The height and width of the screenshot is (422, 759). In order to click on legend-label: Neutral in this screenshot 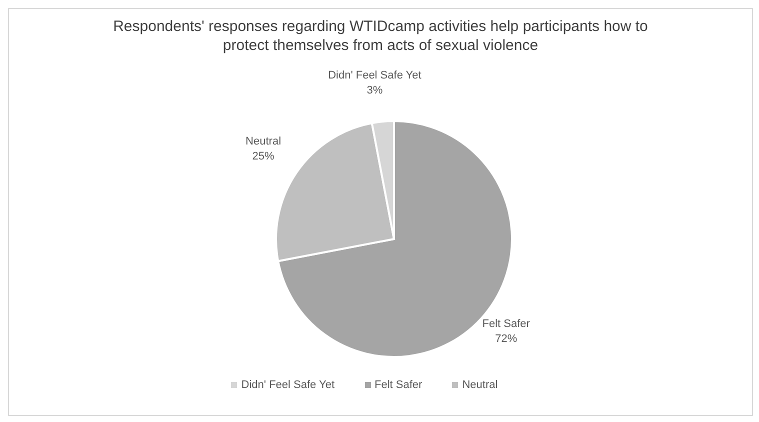, I will do `click(480, 385)`.